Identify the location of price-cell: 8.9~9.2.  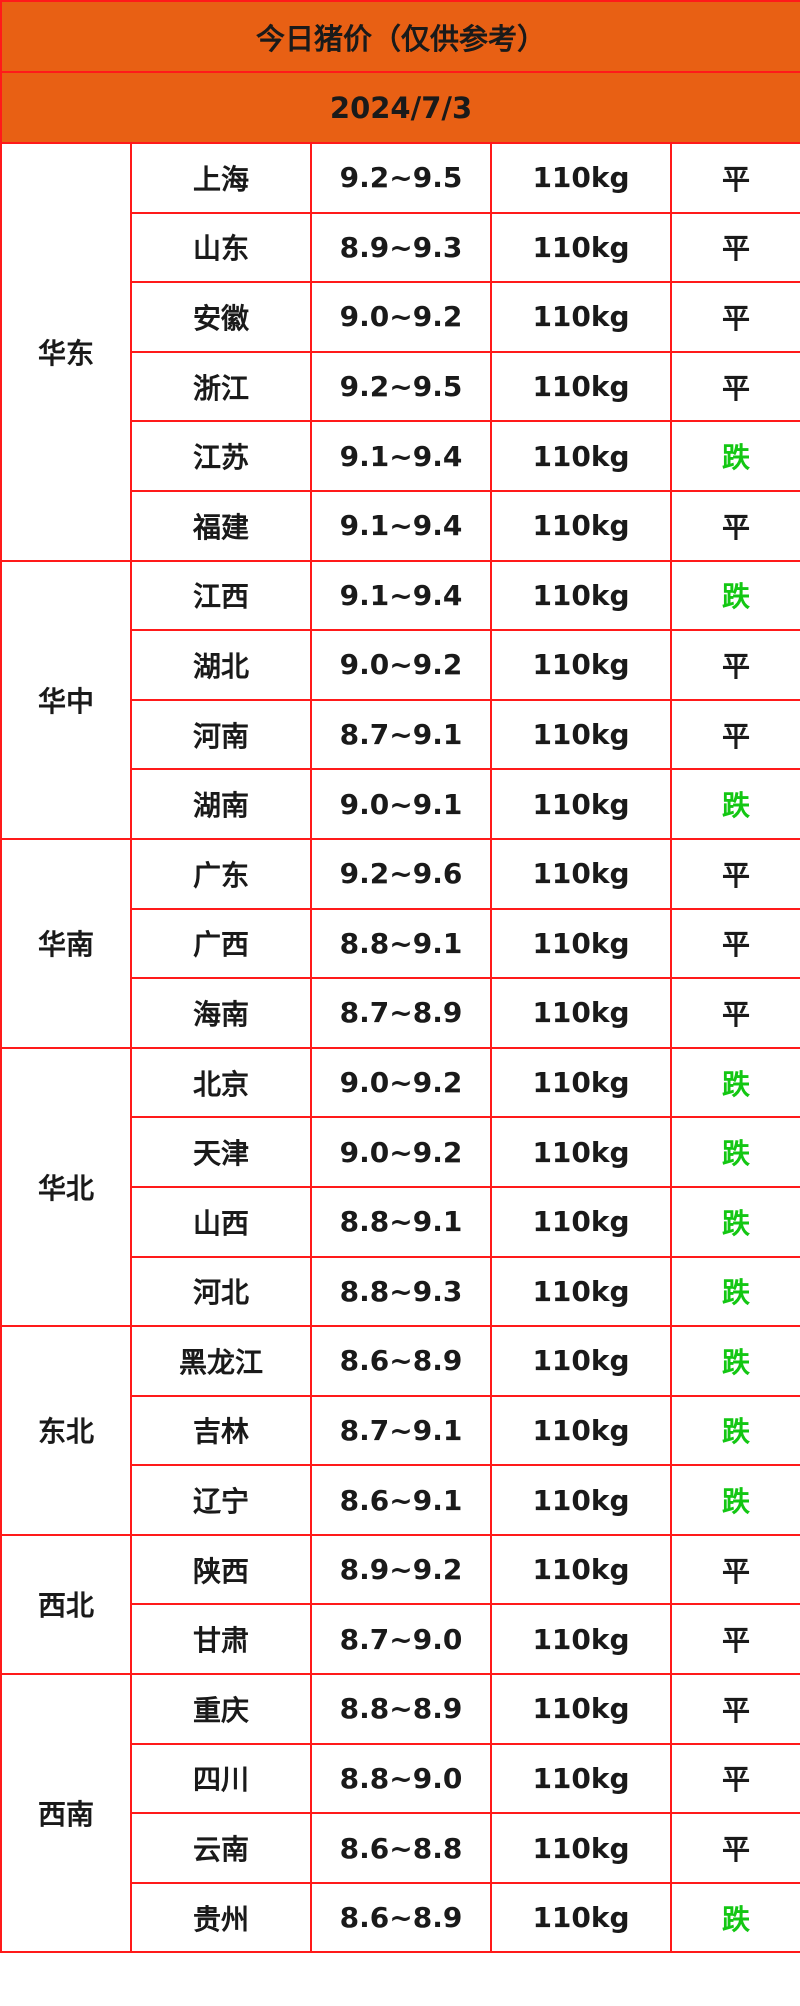
(401, 1569).